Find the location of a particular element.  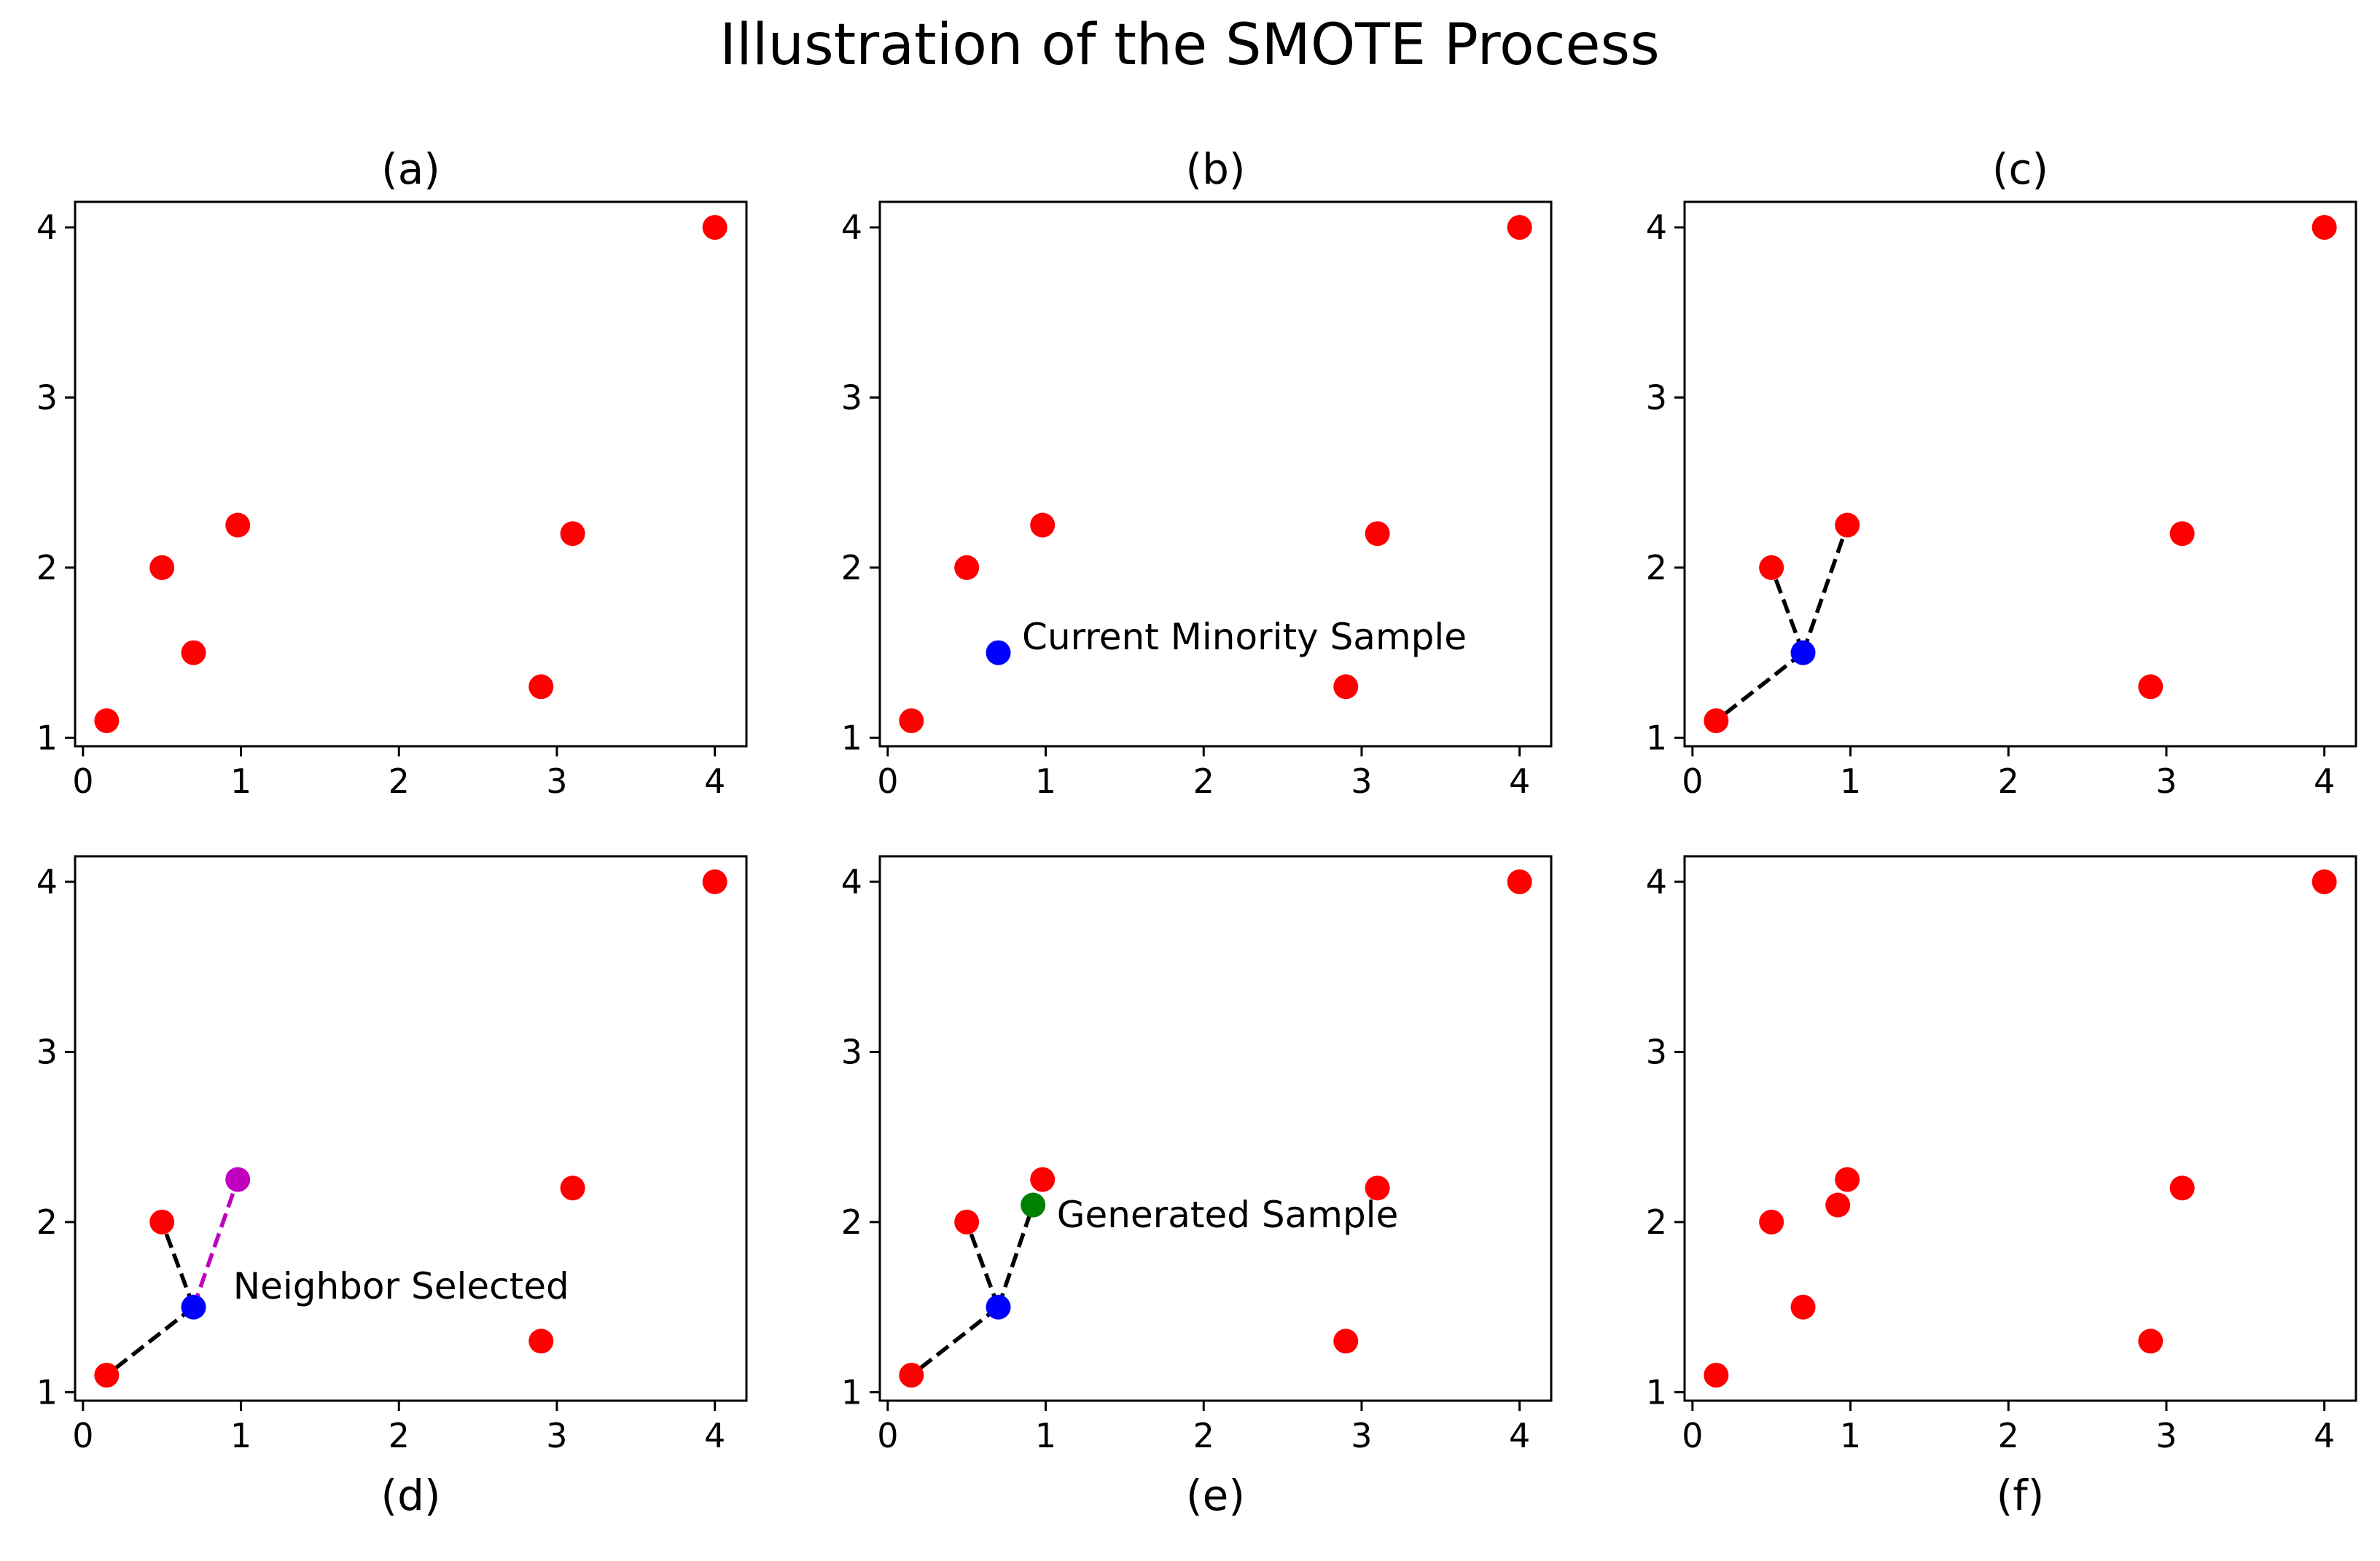

subplot-title: (a) is located at coordinates (410, 169).